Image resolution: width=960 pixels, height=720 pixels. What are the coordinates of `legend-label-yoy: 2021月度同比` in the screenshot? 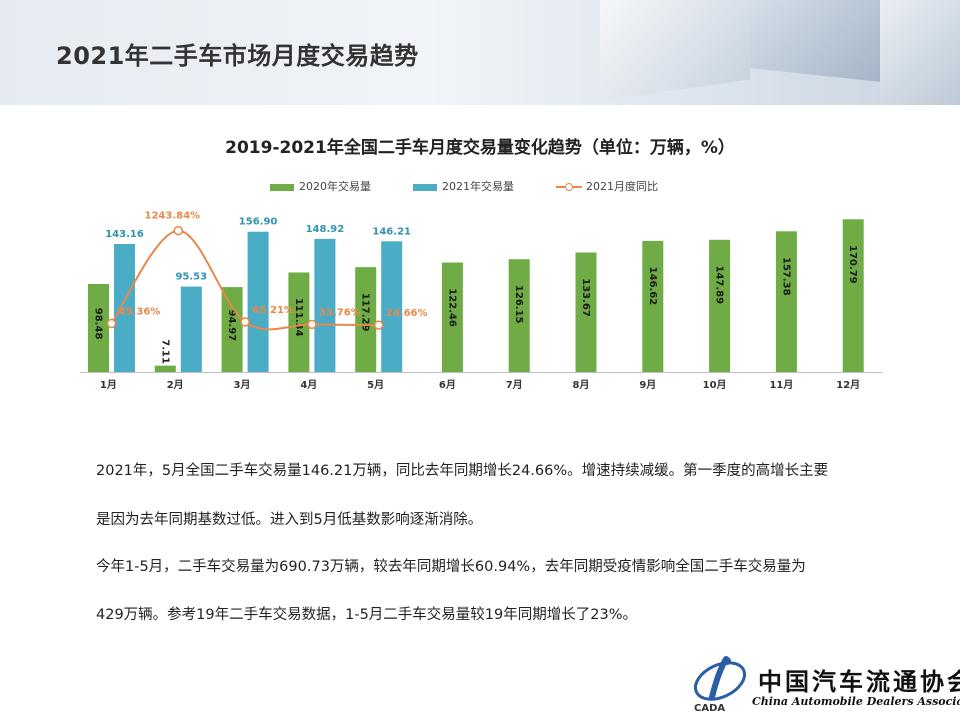 It's located at (622, 186).